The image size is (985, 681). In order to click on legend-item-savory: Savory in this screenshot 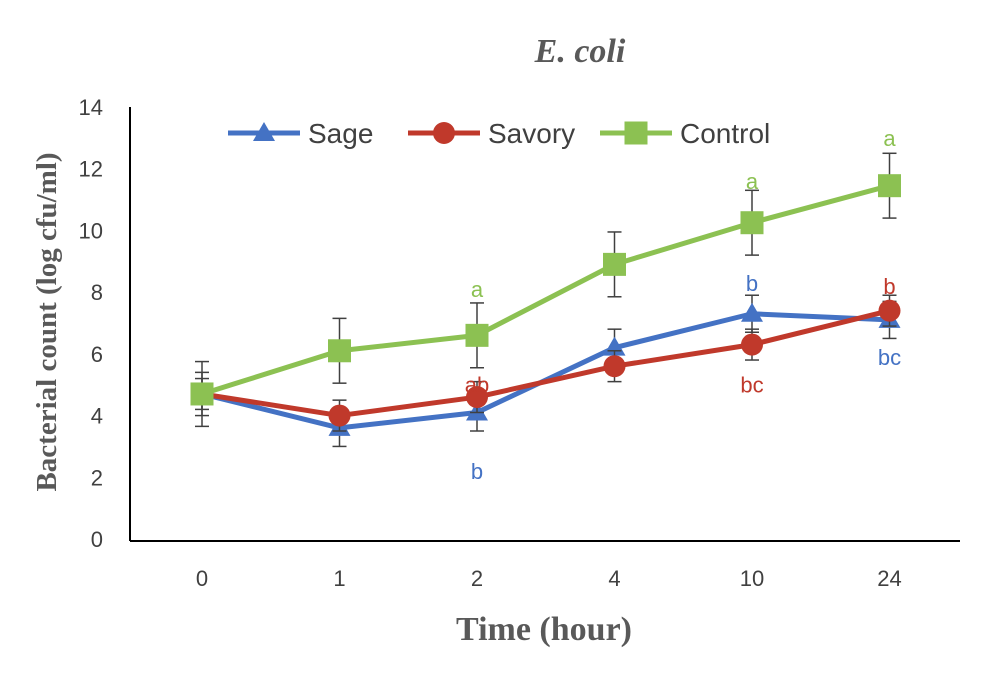, I will do `click(491, 133)`.